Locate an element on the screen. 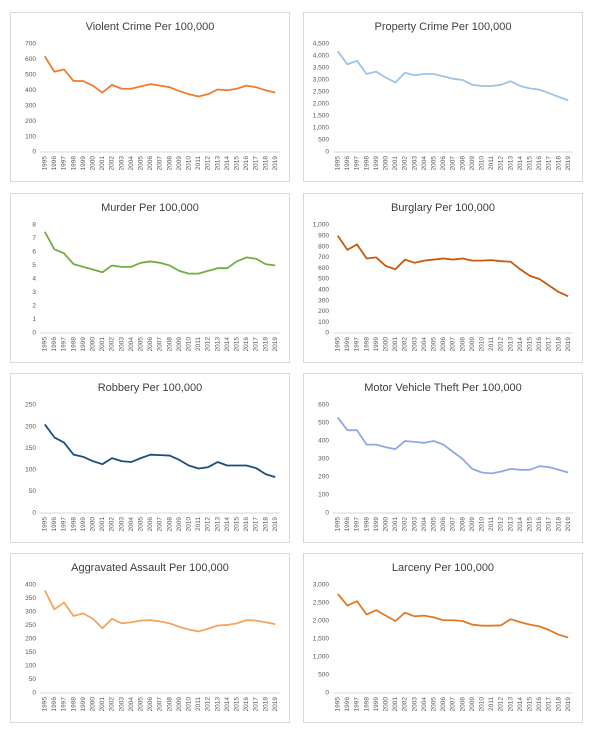 This screenshot has width=590, height=733. y-tick-label: 0 is located at coordinates (34, 513).